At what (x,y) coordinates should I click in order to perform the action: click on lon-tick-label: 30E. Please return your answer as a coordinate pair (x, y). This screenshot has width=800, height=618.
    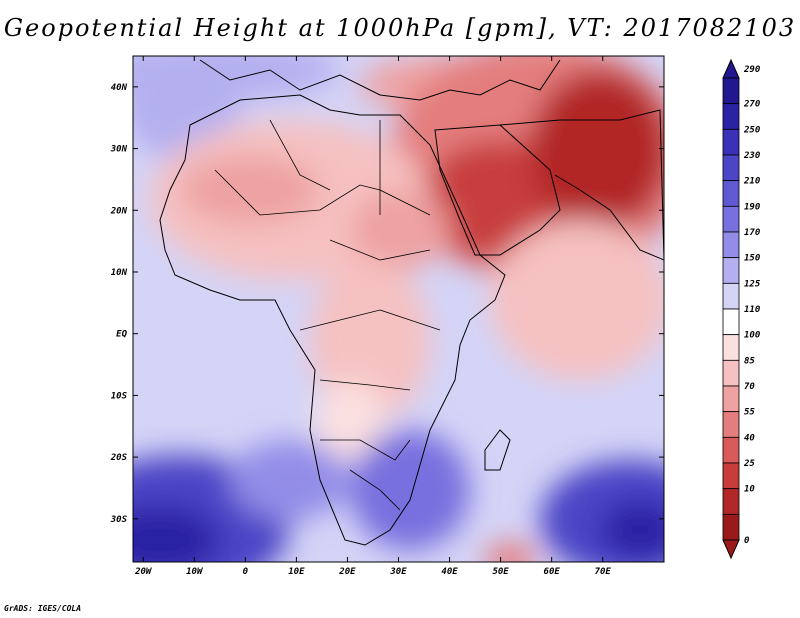
    Looking at the image, I should click on (398, 572).